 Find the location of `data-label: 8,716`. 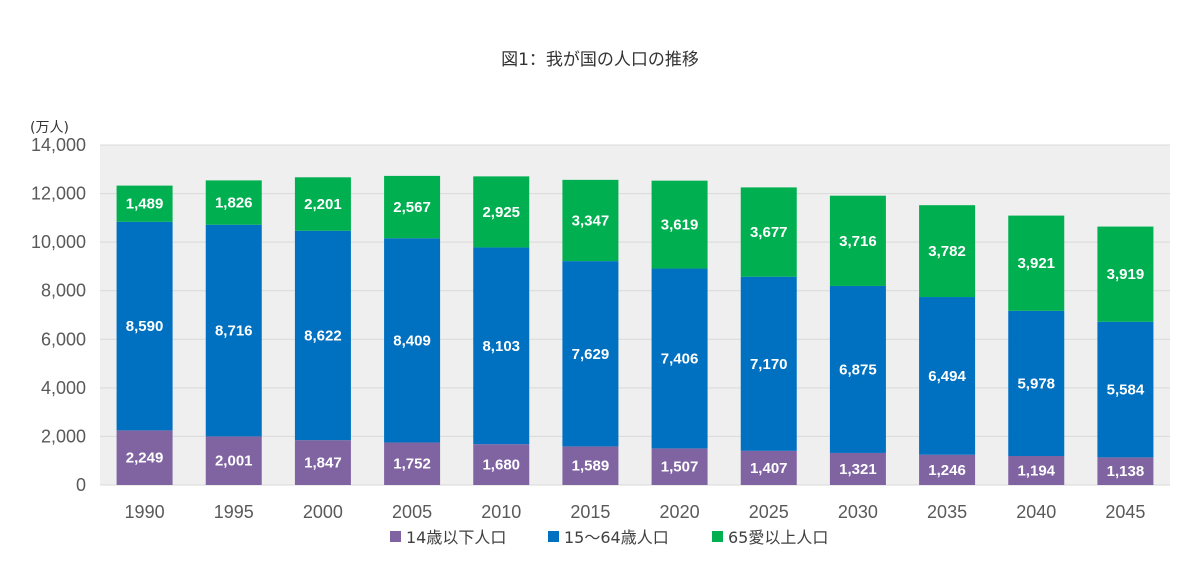

data-label: 8,716 is located at coordinates (234, 331).